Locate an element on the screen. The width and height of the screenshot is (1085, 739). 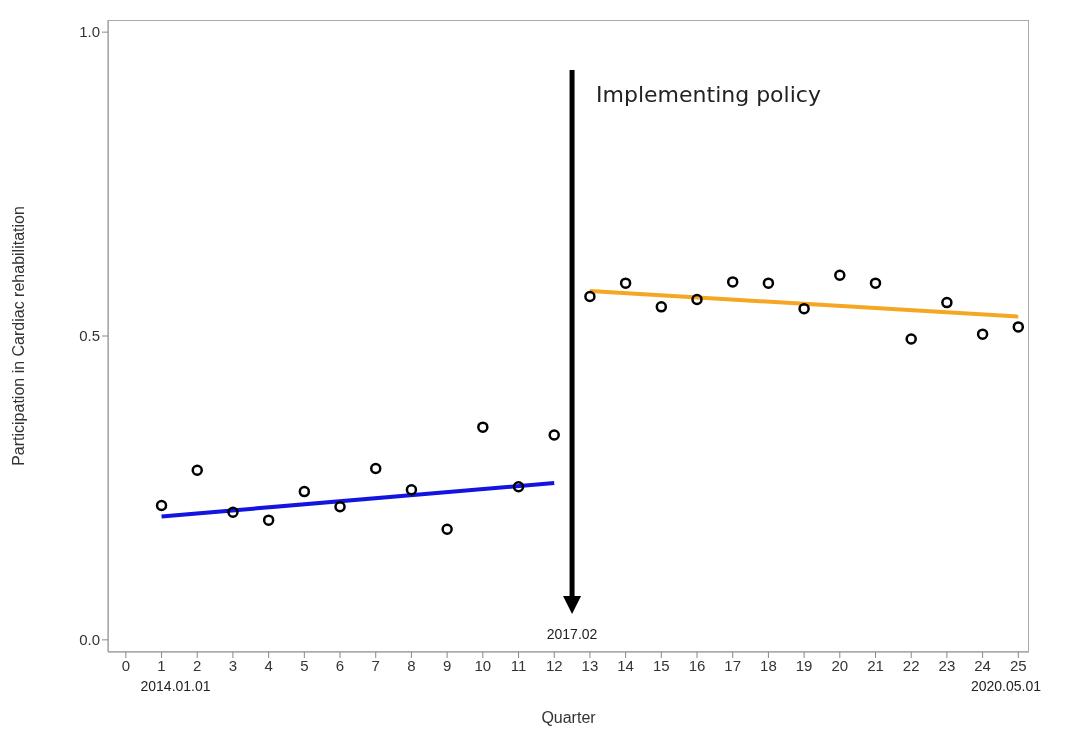
x-tick-label: 20 is located at coordinates (840, 665).